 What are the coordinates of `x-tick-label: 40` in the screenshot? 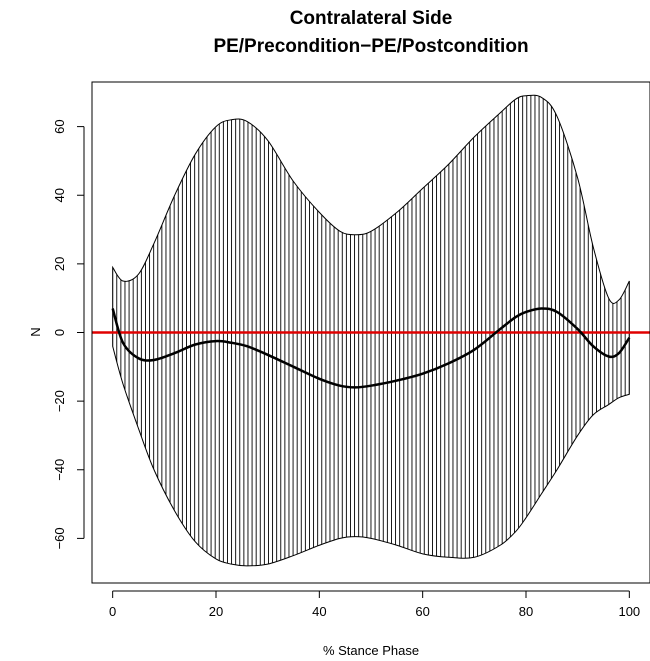 It's located at (319, 611).